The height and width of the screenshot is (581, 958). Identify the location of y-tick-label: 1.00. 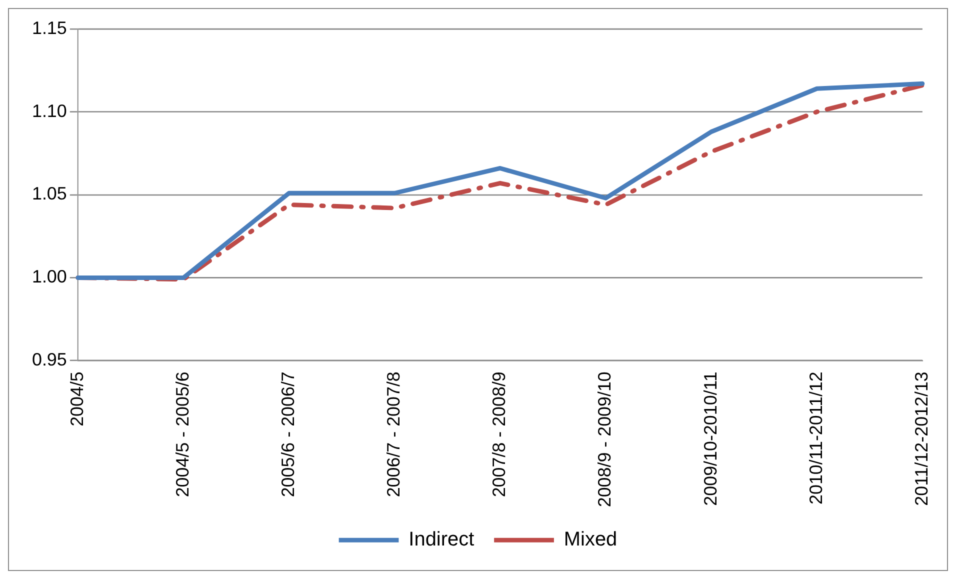
(49, 276).